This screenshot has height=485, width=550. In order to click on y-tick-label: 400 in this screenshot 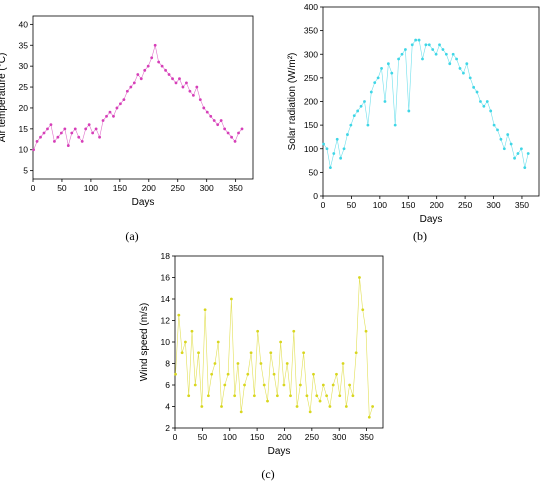, I will do `click(311, 7)`.